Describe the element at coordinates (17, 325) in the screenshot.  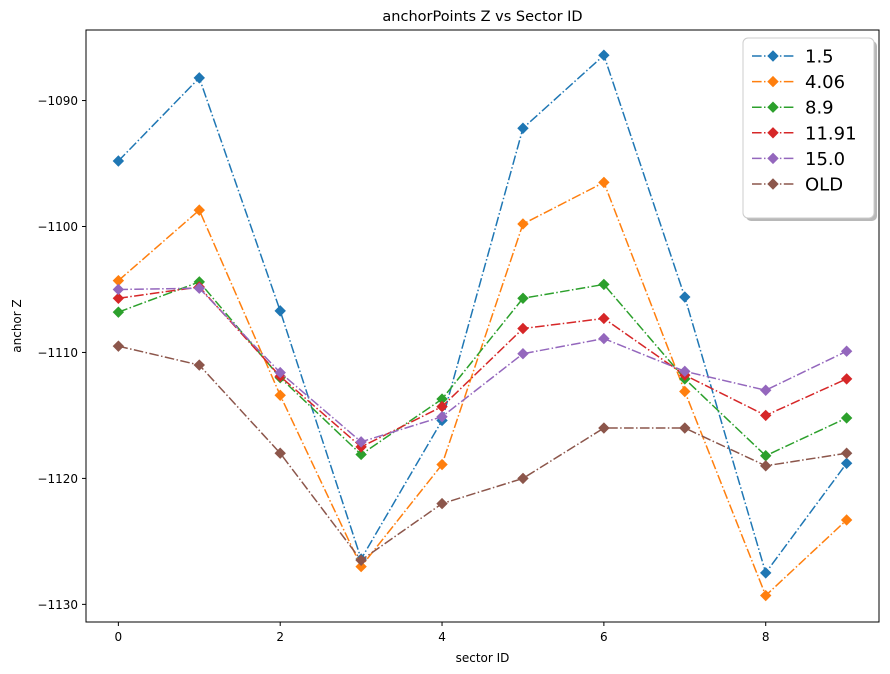
I see `y-axis-label: anchor Z` at that location.